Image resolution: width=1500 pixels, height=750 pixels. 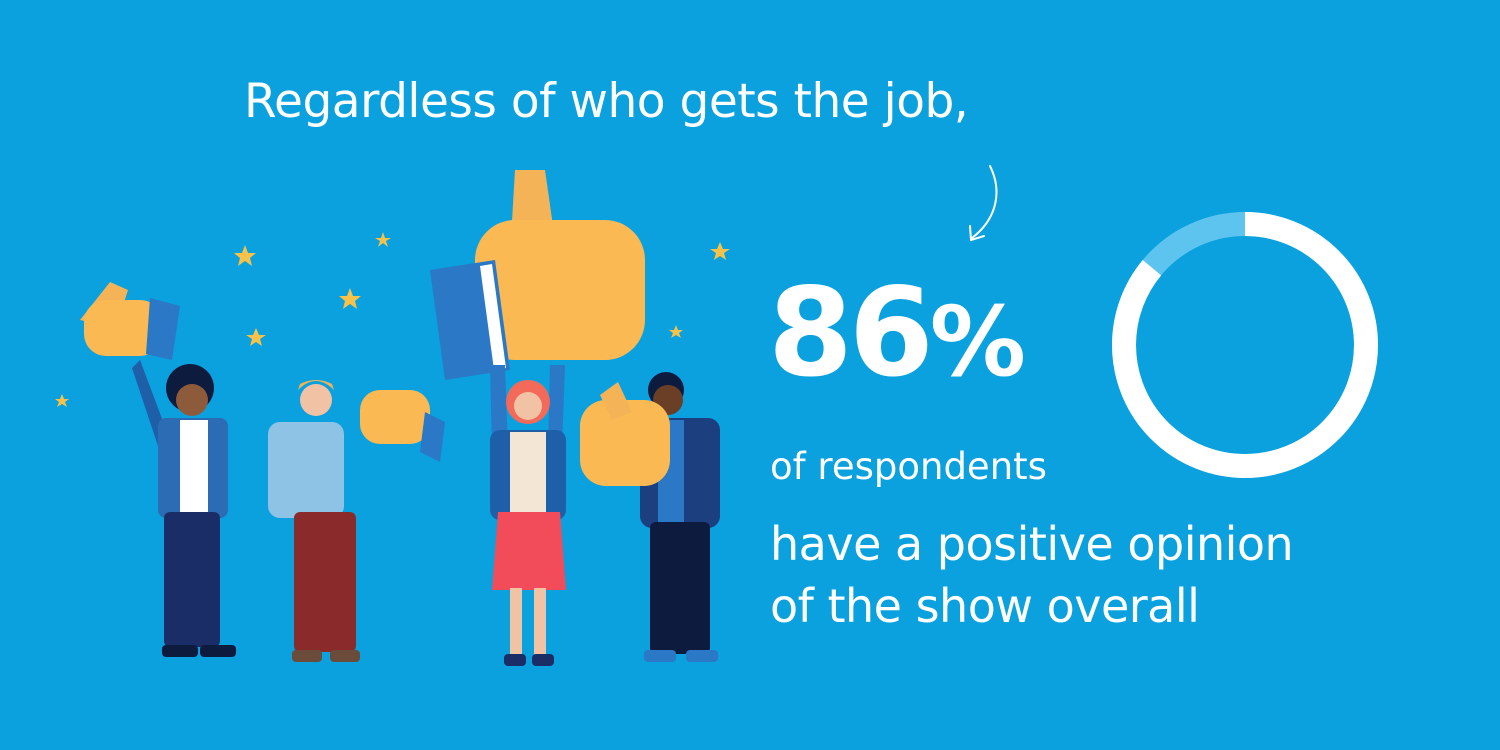 What do you see at coordinates (908, 466) in the screenshot?
I see `stat-line-1: of respondents` at bounding box center [908, 466].